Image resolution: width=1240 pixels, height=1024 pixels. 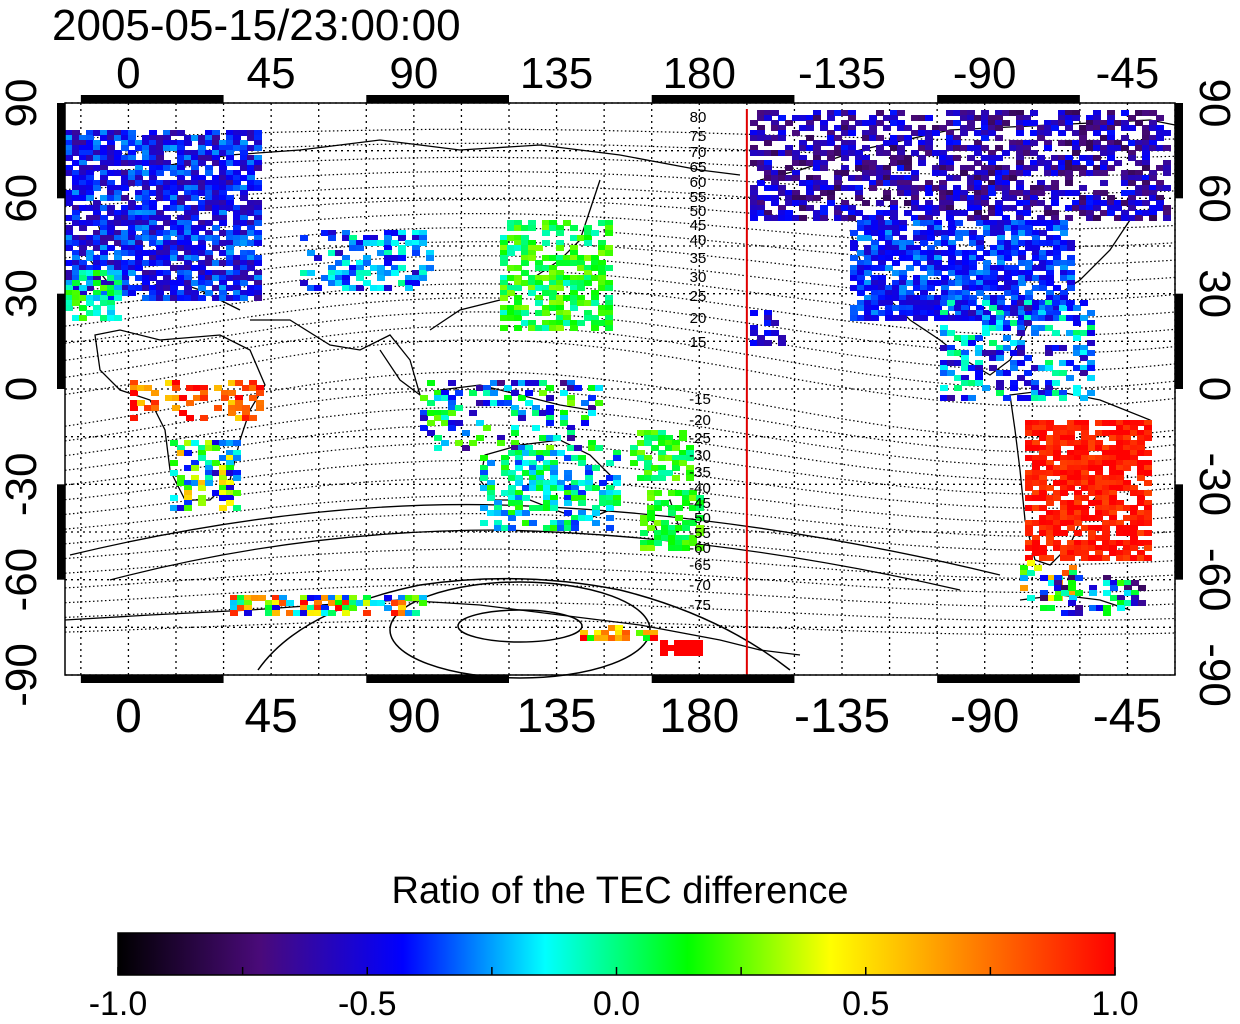 I want to click on contour-label: 40, so click(x=698, y=240).